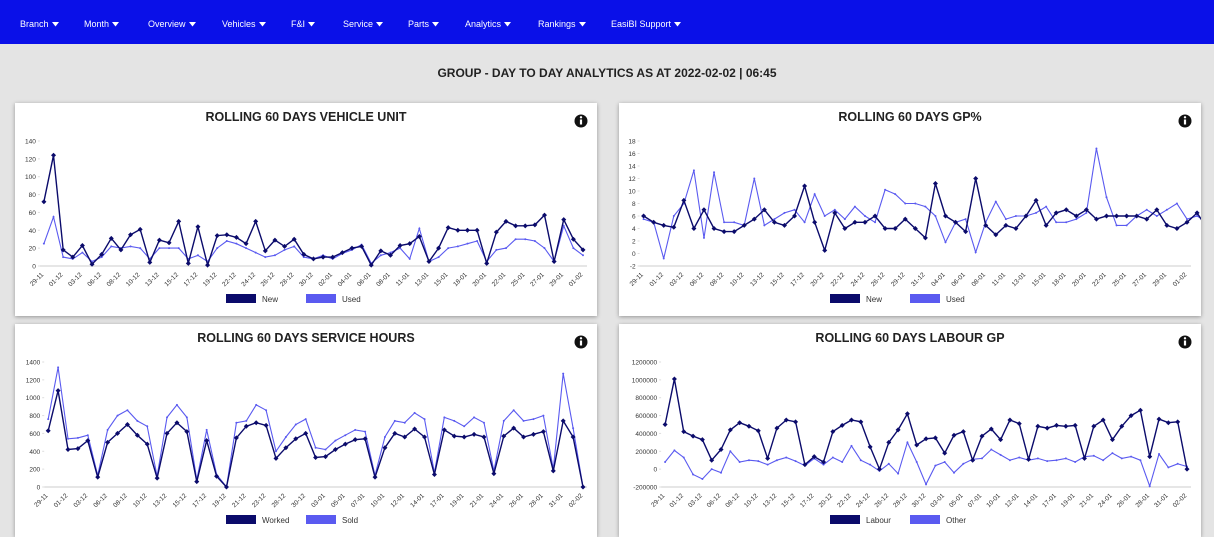 This screenshot has height=537, width=1214. Describe the element at coordinates (259, 500) in the screenshot. I see `x-tick-label: 23-12` at that location.